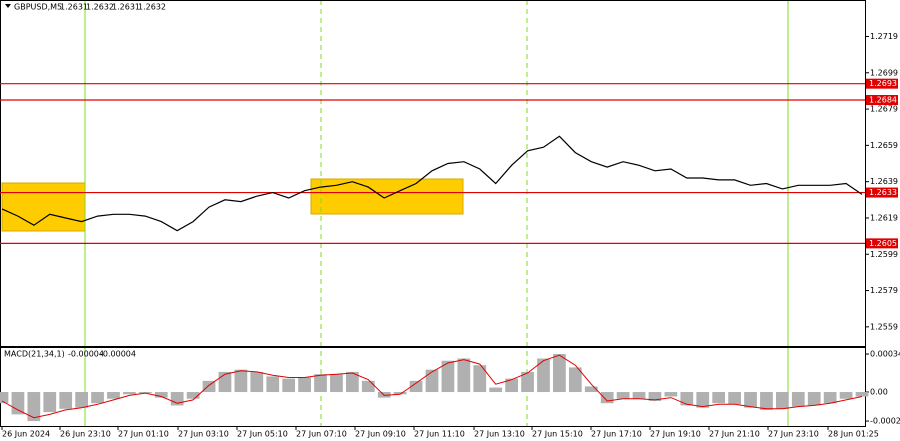  Describe the element at coordinates (853, 434) in the screenshot. I see `x-tick-label: 28 Jun 01:25` at that location.